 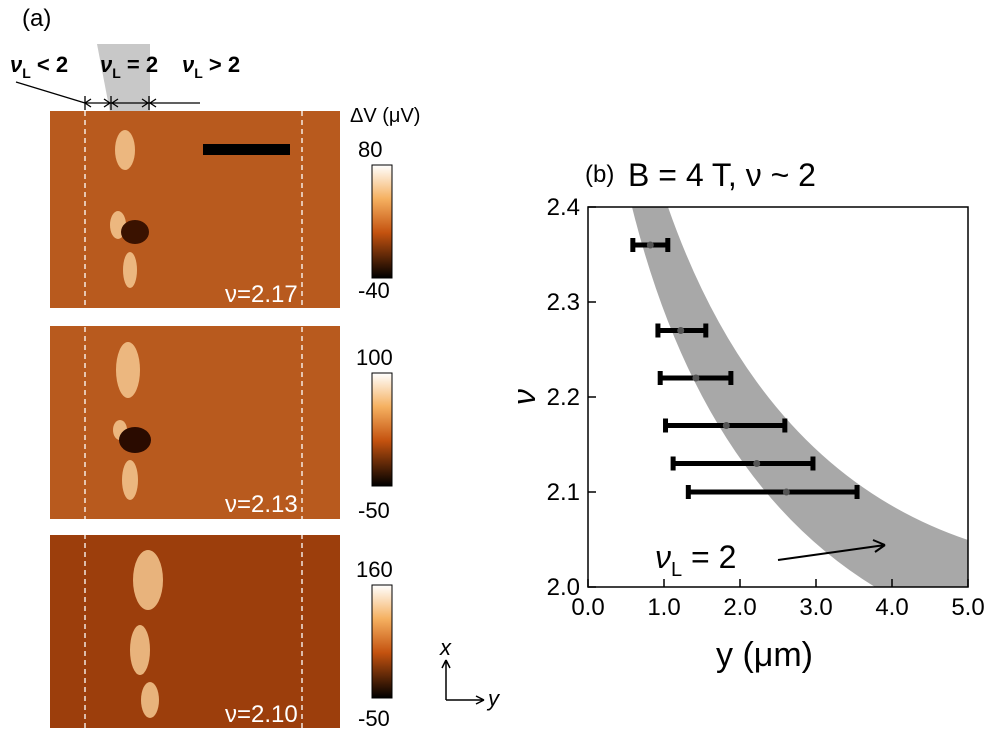 What do you see at coordinates (815, 607) in the screenshot?
I see `x-tick-label: 3.0` at bounding box center [815, 607].